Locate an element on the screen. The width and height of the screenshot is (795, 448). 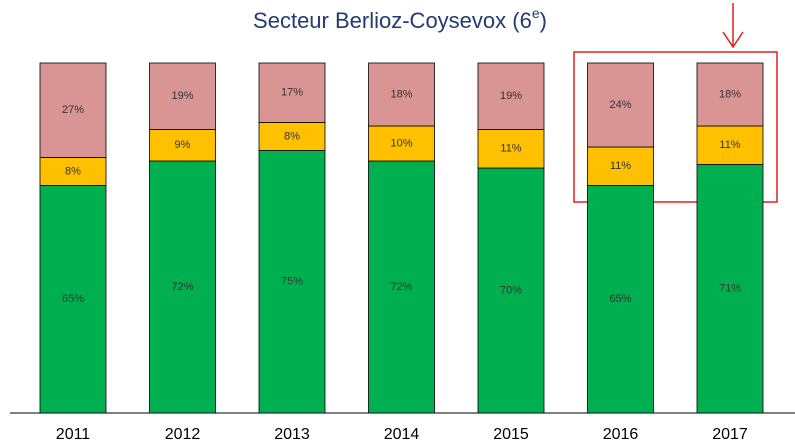
x-tick-label: 2017 is located at coordinates (730, 434).